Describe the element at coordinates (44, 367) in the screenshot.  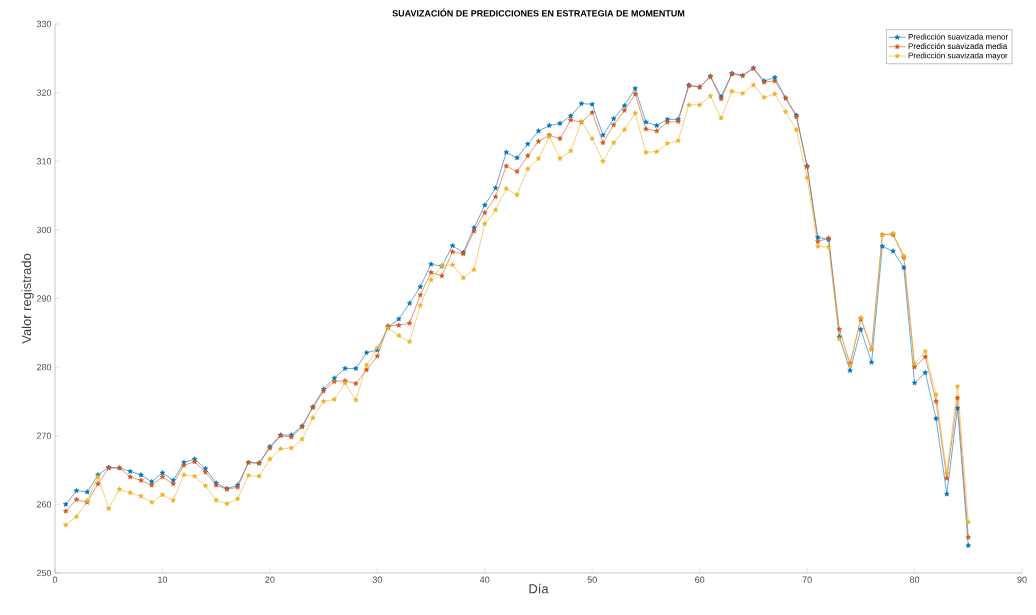
I see `y-tick-label: 280` at that location.